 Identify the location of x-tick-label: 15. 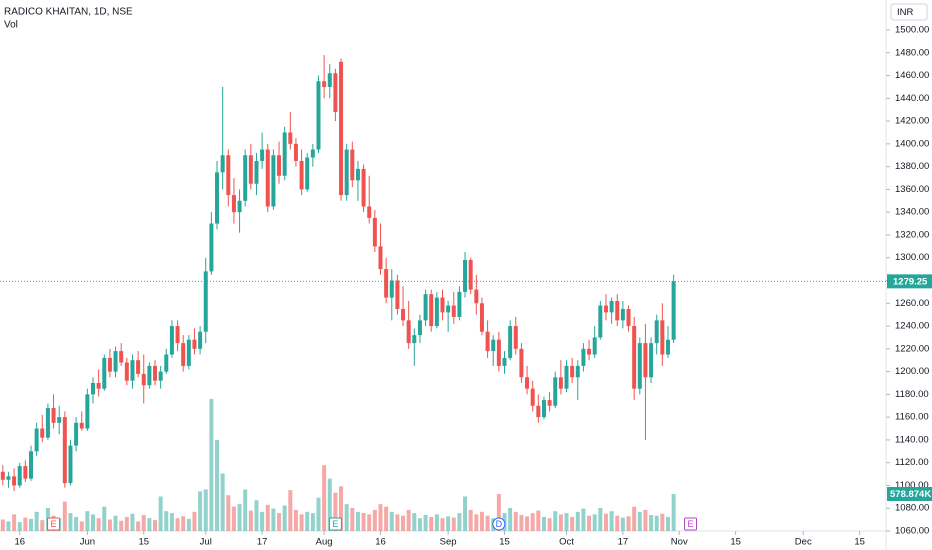
(143, 542).